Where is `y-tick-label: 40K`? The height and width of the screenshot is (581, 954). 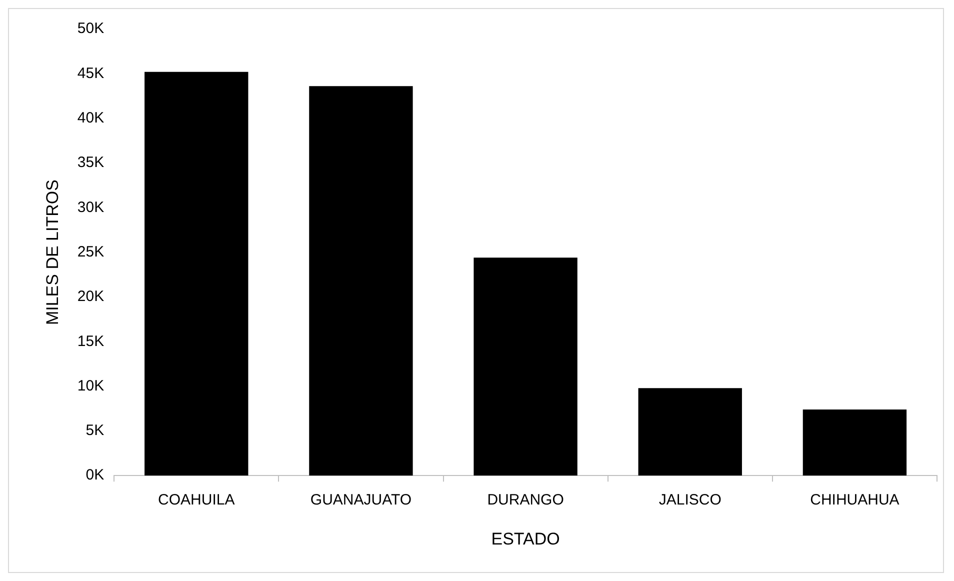 y-tick-label: 40K is located at coordinates (90, 117).